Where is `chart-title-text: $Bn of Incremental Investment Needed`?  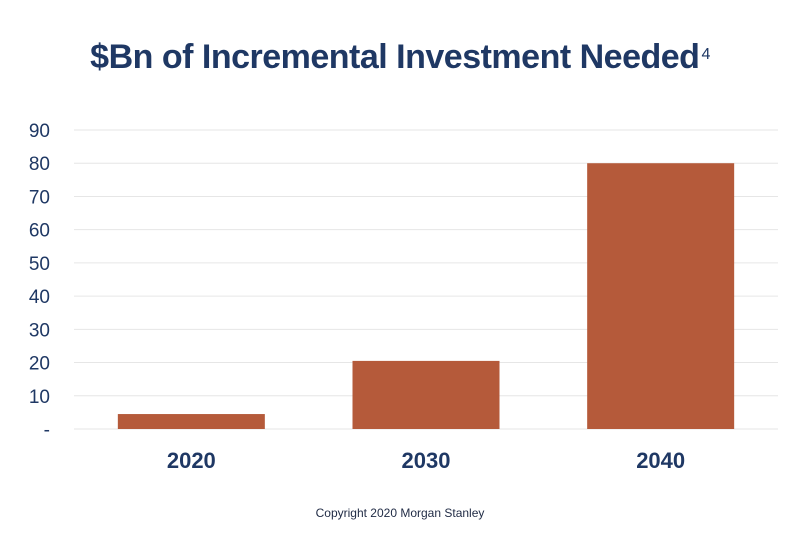
chart-title-text: $Bn of Incremental Investment Needed is located at coordinates (395, 57).